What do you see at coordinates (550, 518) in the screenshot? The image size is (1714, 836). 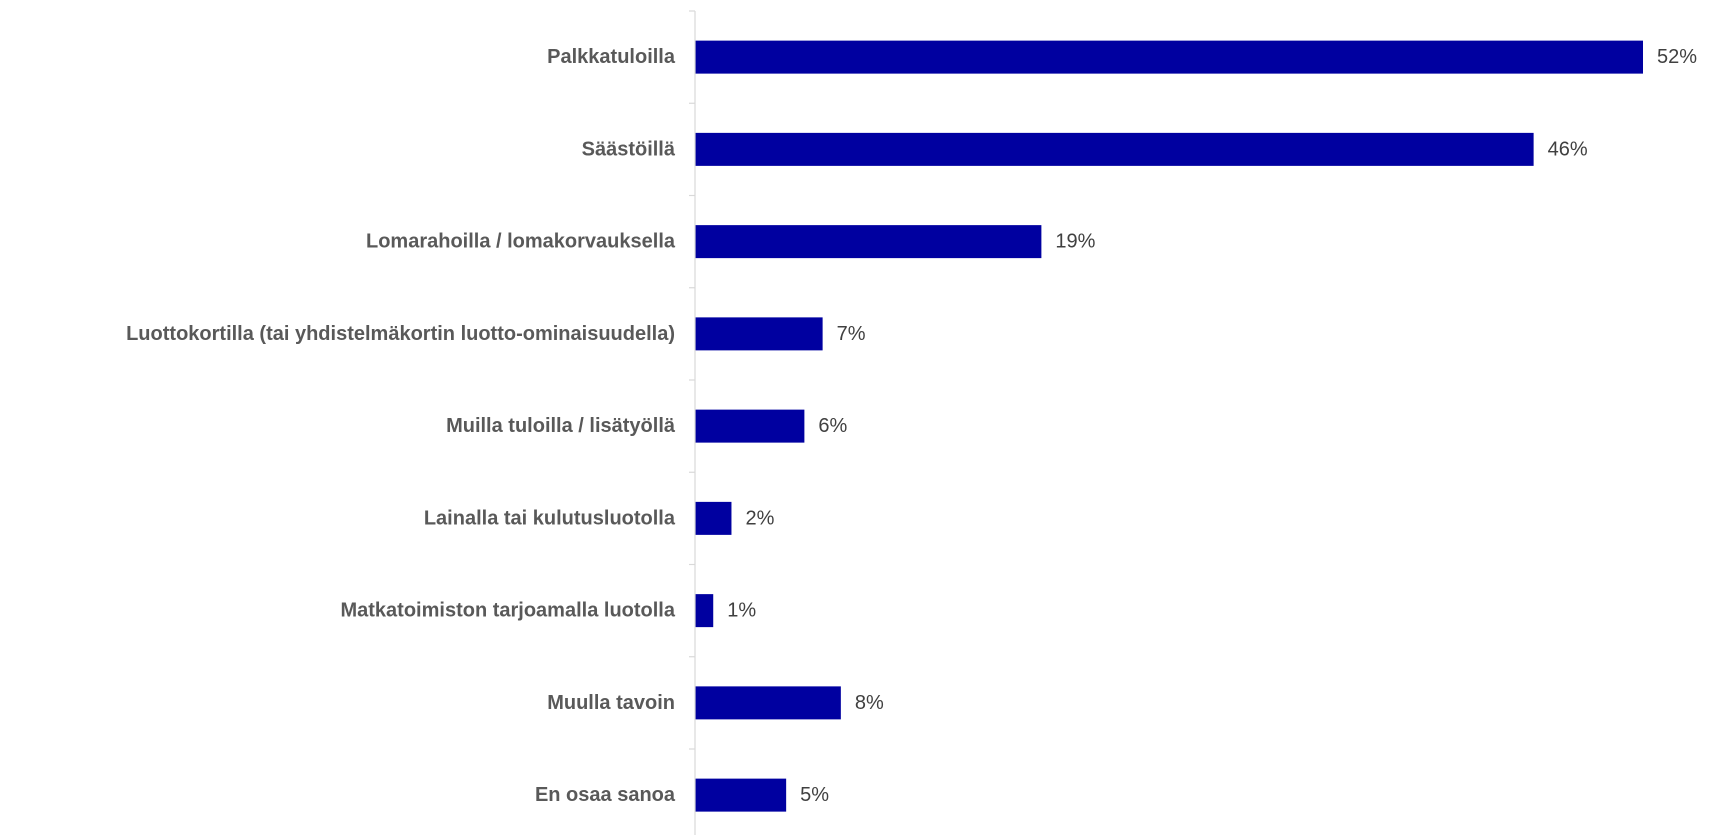 I see `category-label: Lainalla tai kulutusluotolla` at bounding box center [550, 518].